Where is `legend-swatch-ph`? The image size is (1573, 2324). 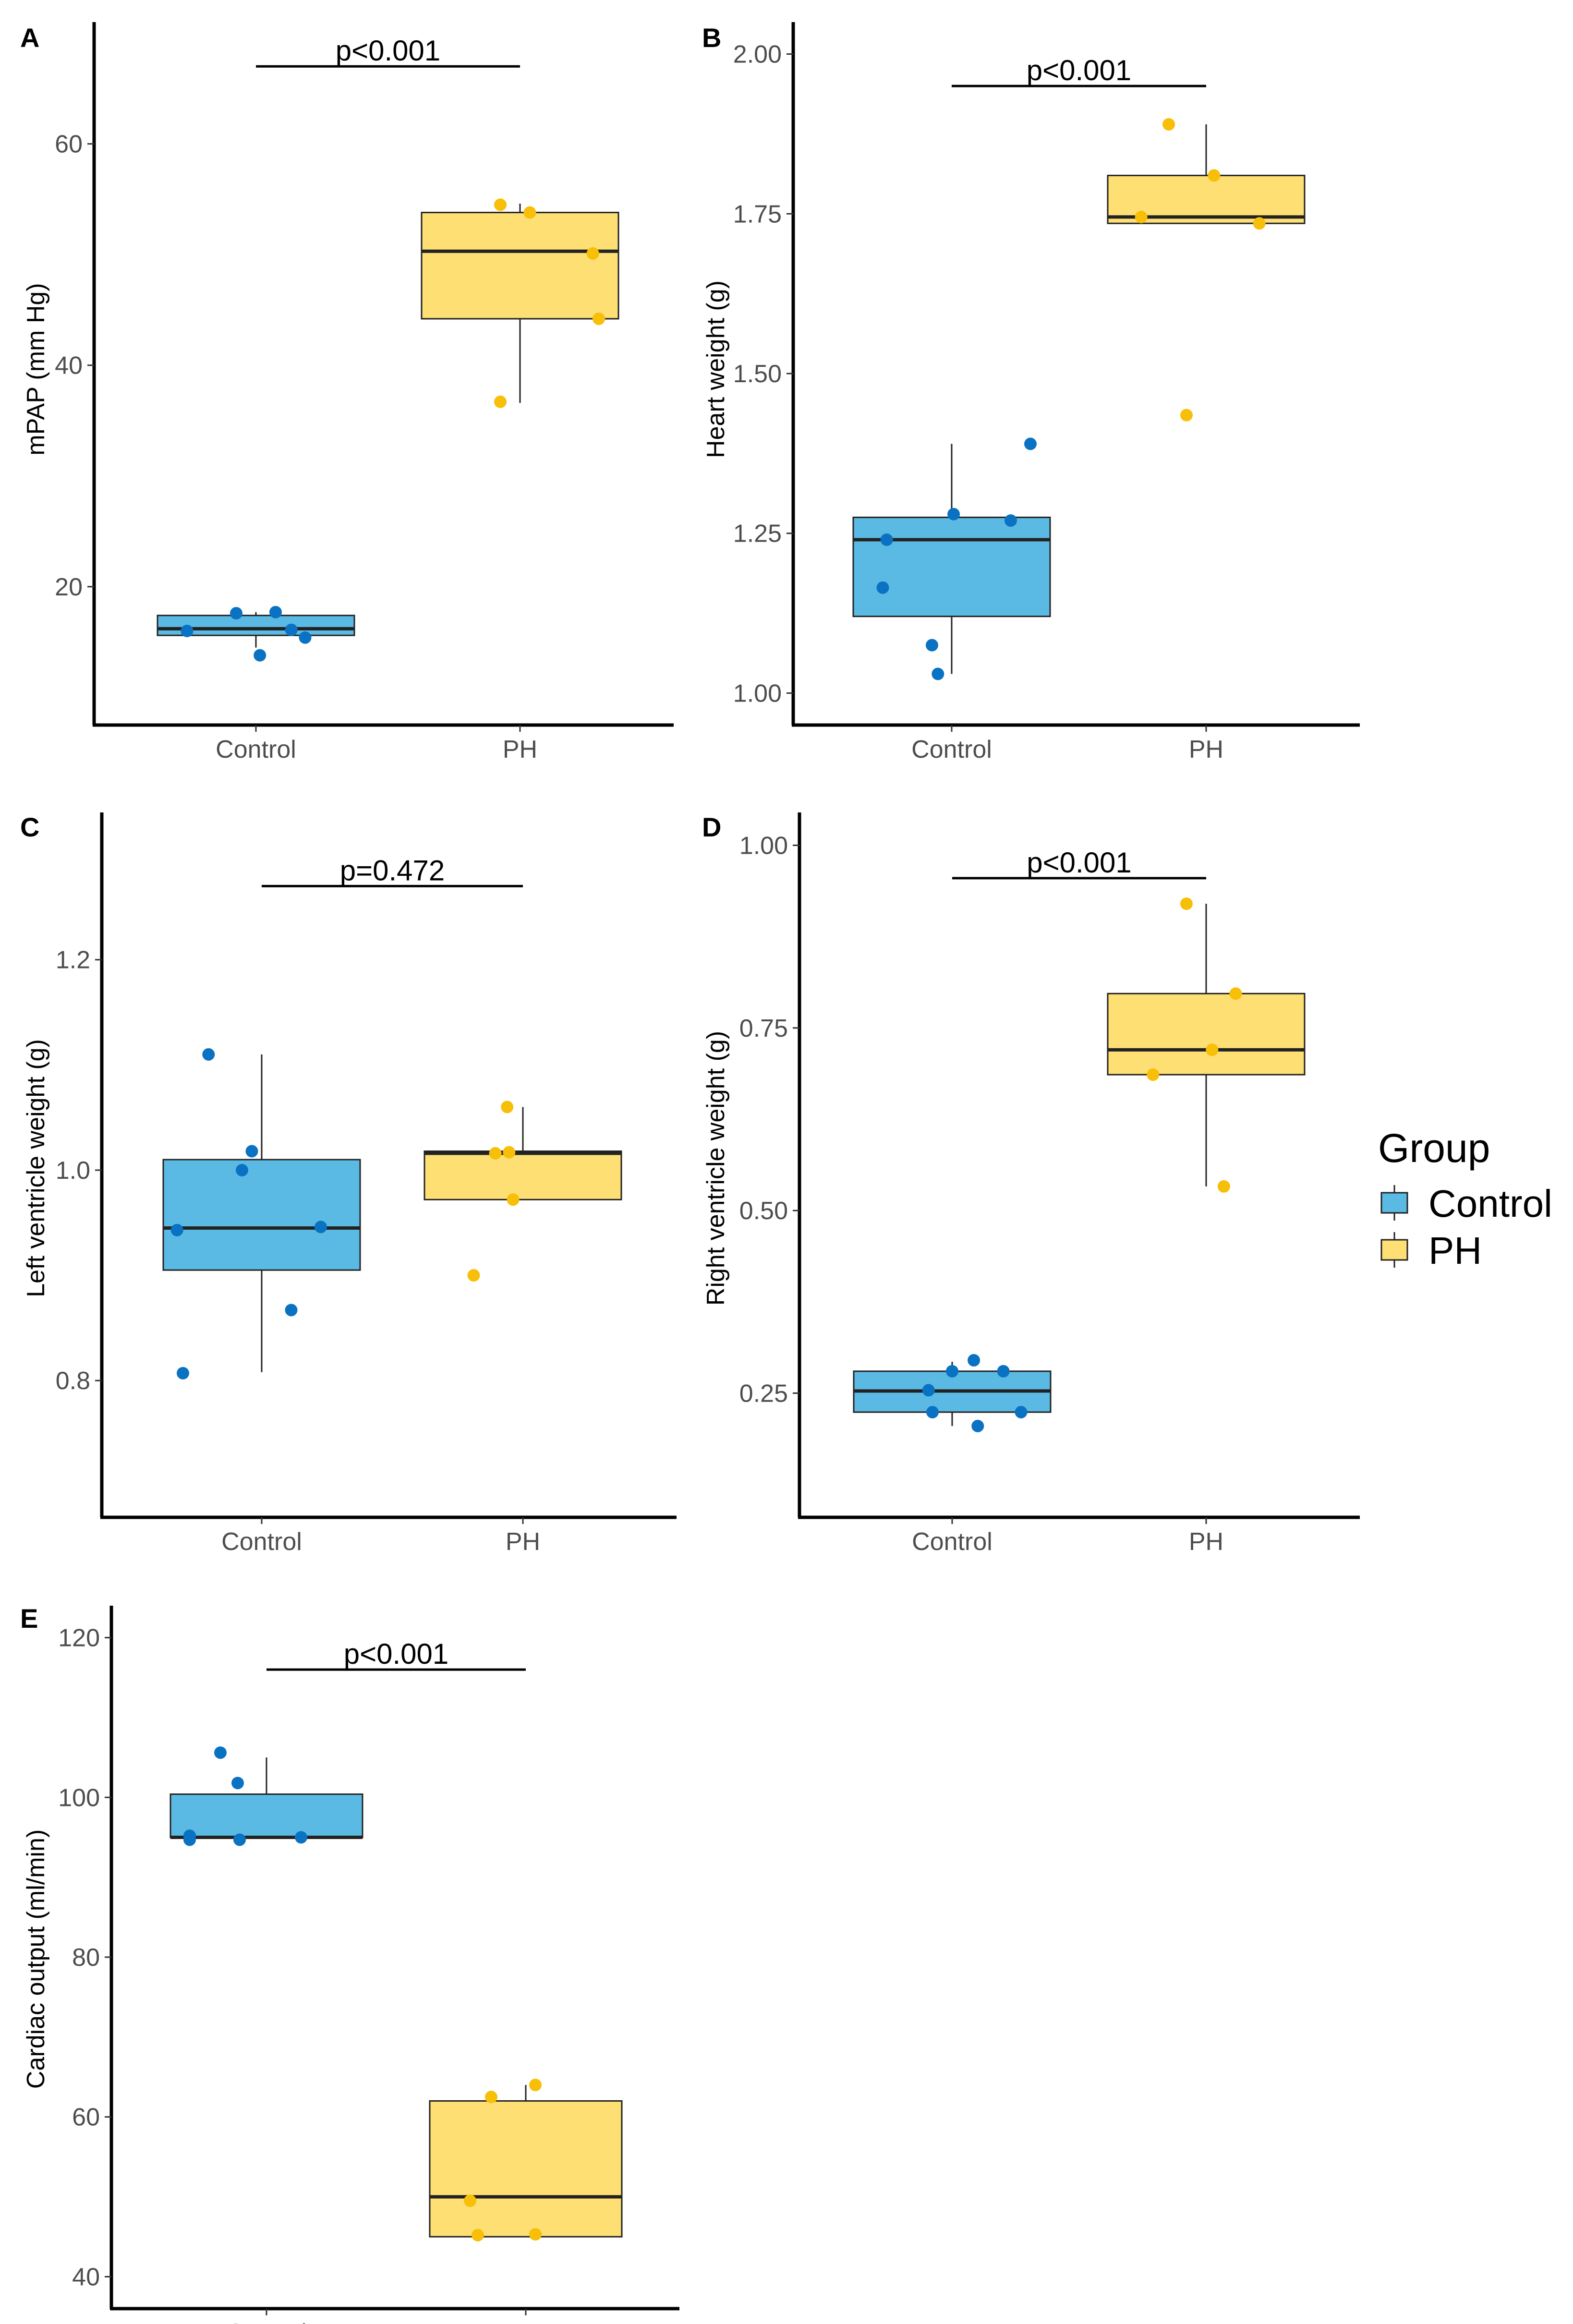 legend-swatch-ph is located at coordinates (1394, 1250).